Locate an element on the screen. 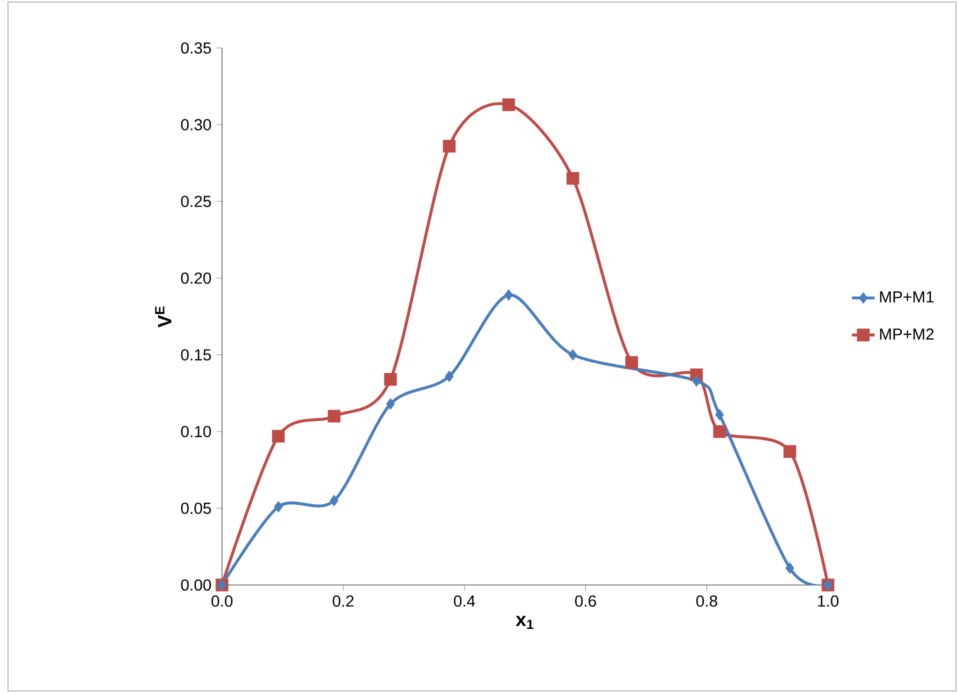  x-tick-label: 0.4 is located at coordinates (465, 601).